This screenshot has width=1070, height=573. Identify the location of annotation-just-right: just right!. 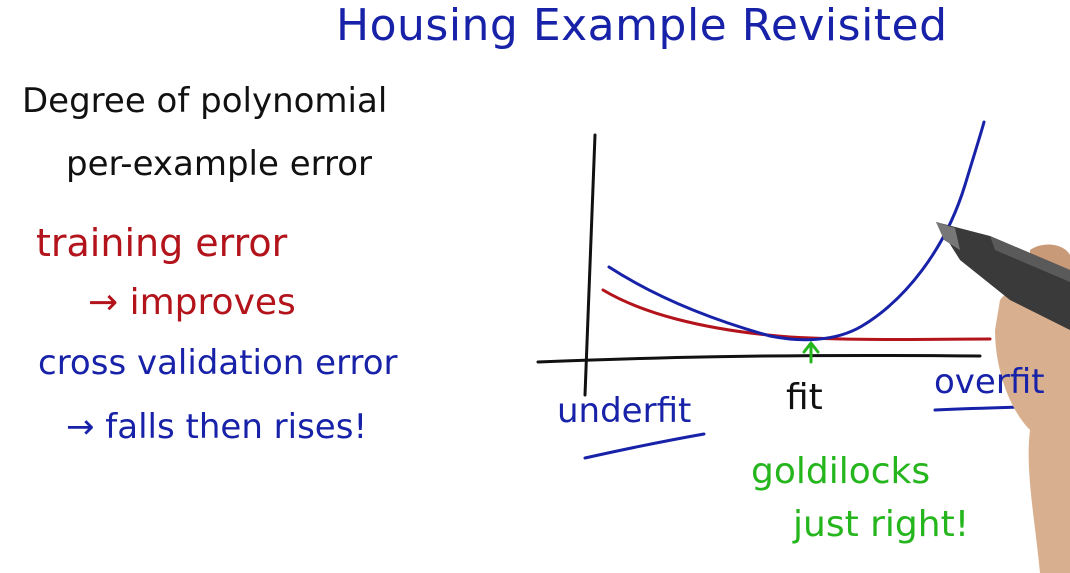
(881, 524).